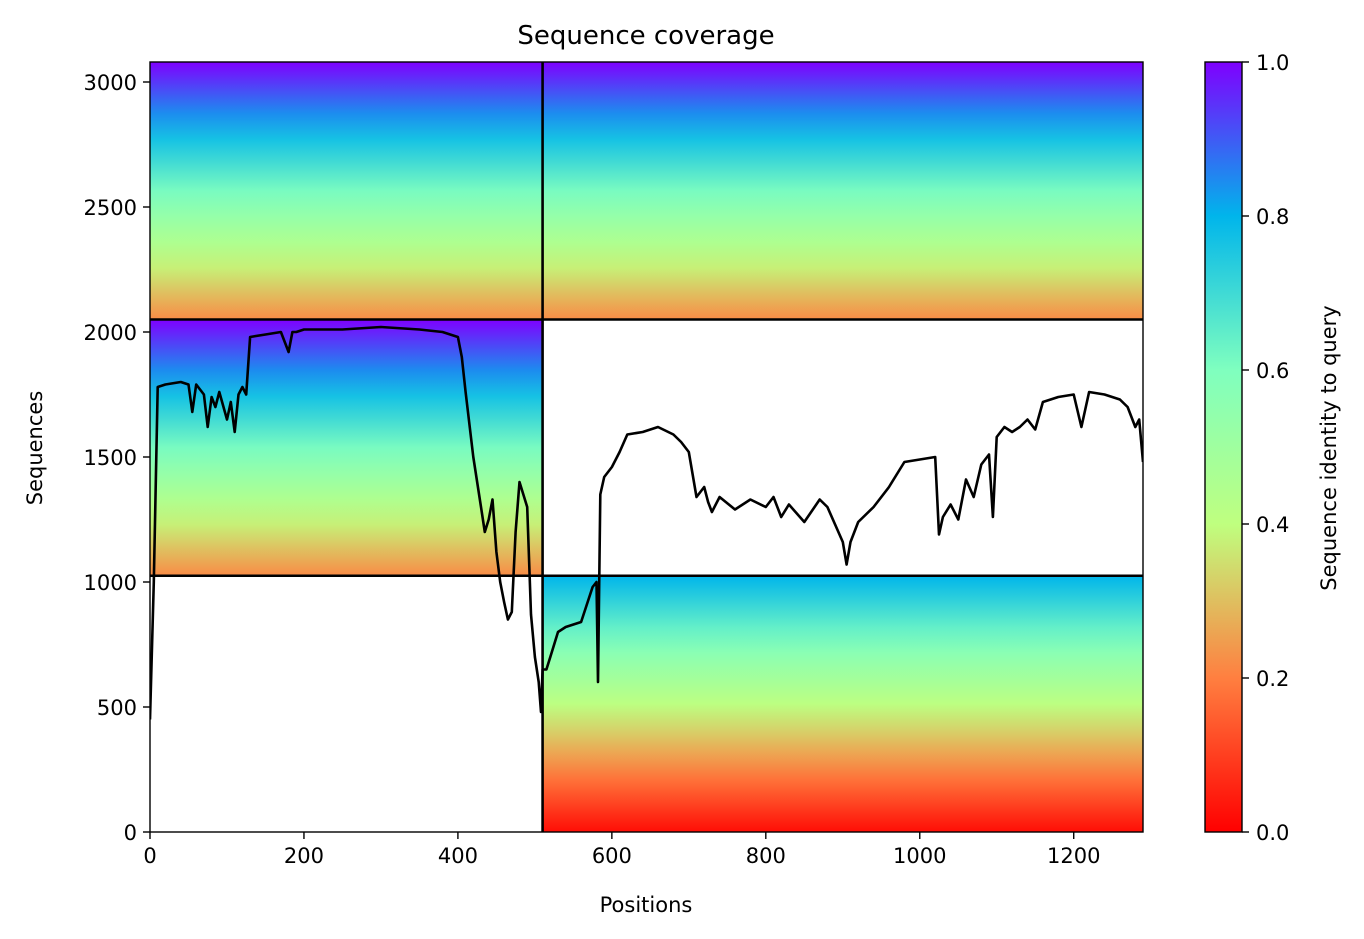 The image size is (1364, 939). Describe the element at coordinates (110, 458) in the screenshot. I see `y-tick-label: 1500` at that location.